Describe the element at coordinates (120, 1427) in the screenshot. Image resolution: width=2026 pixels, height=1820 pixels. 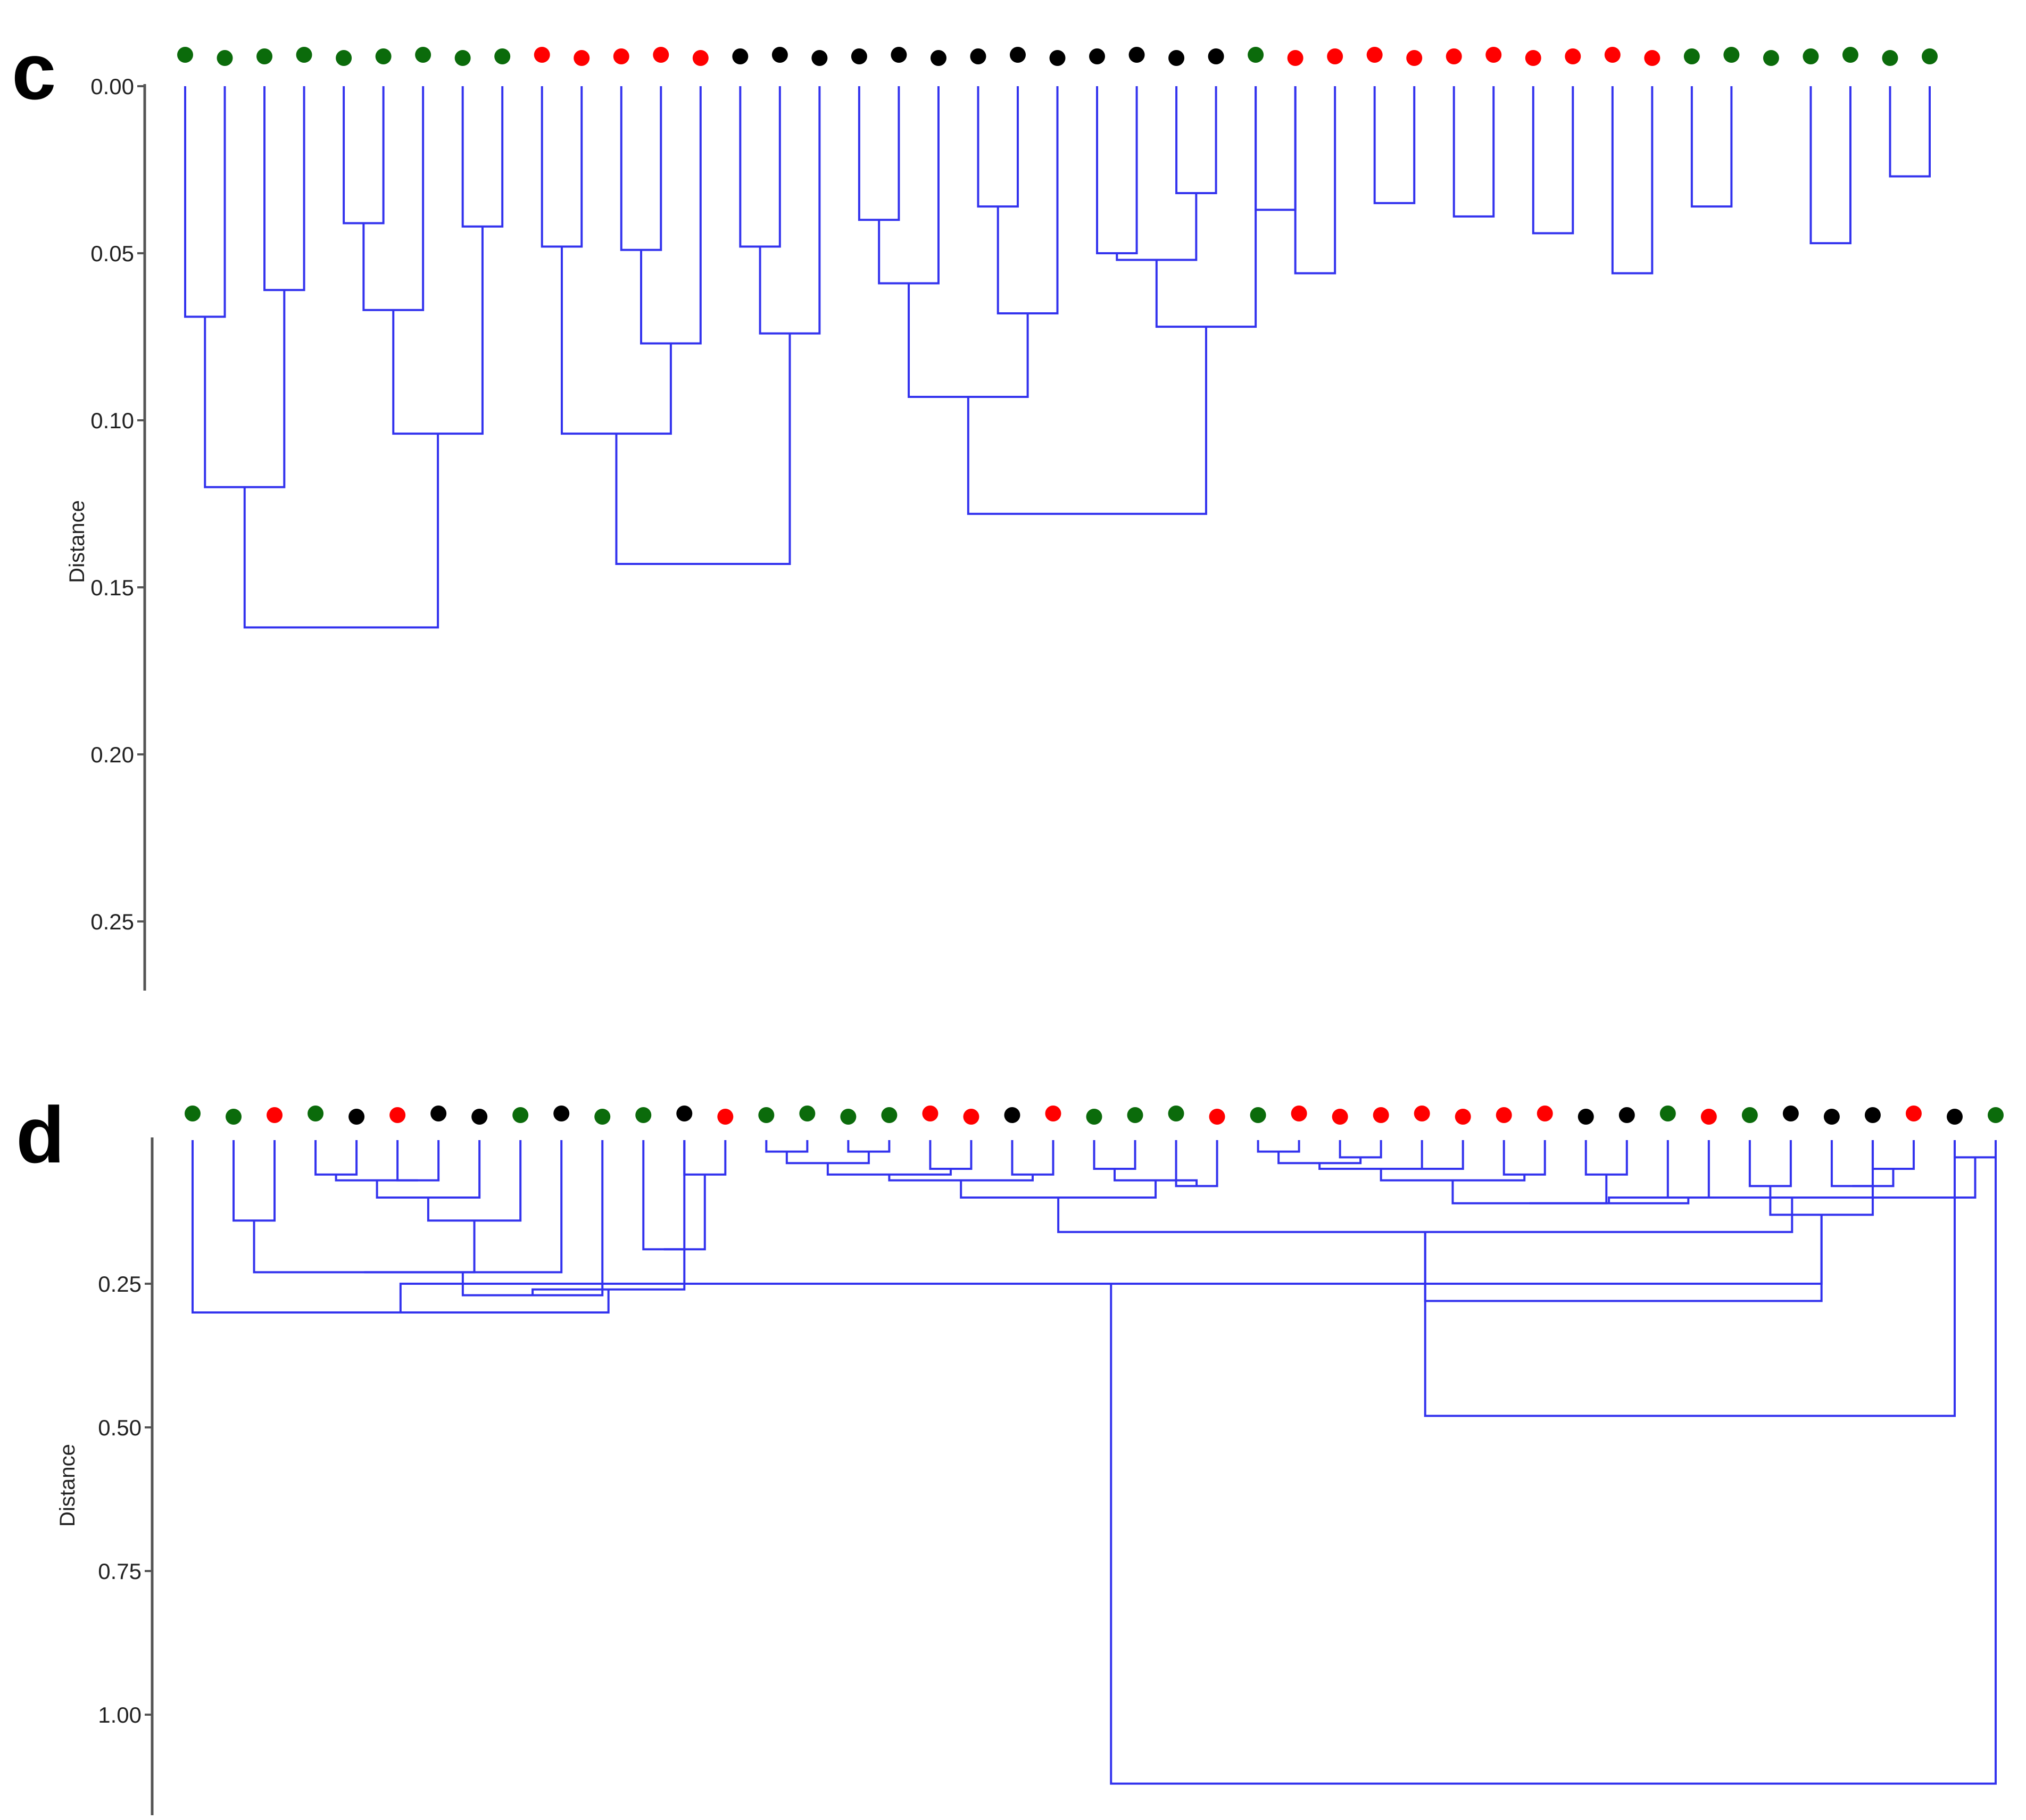
I see `panel-d-tick-label: 0.50` at that location.